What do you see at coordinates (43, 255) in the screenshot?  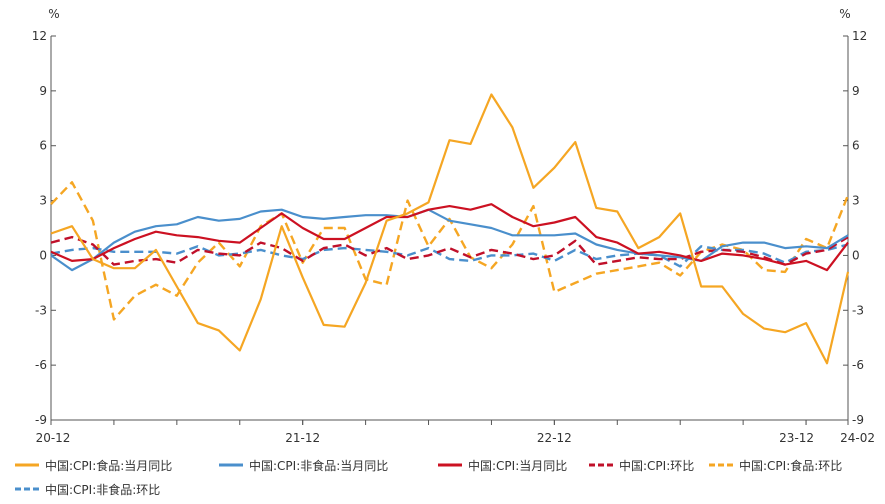 I see `left-y-tick-label: 0` at bounding box center [43, 255].